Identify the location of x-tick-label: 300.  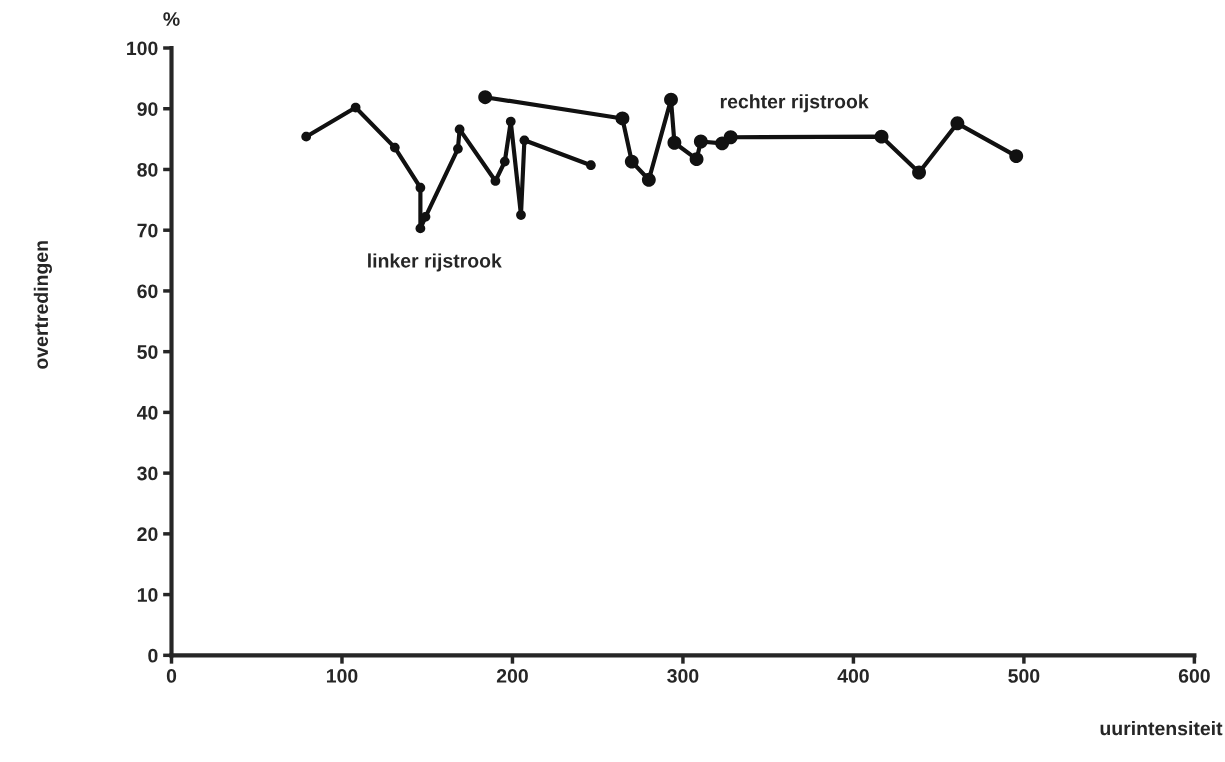
(683, 676).